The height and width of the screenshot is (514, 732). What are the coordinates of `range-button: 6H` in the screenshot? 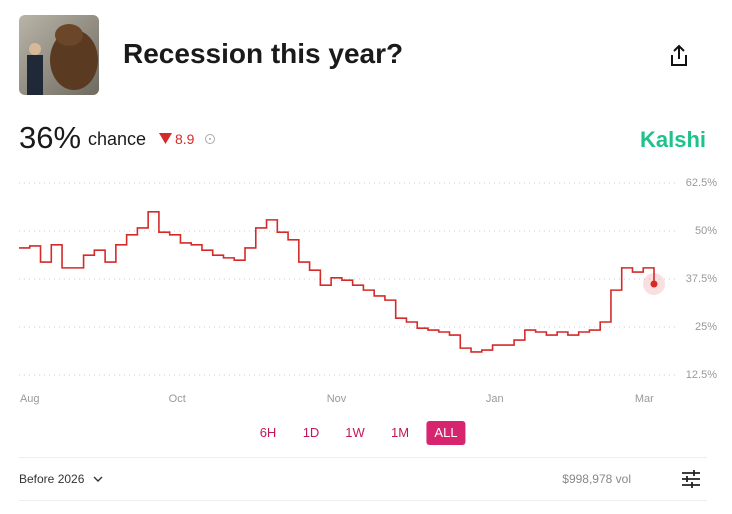 It's located at (268, 432).